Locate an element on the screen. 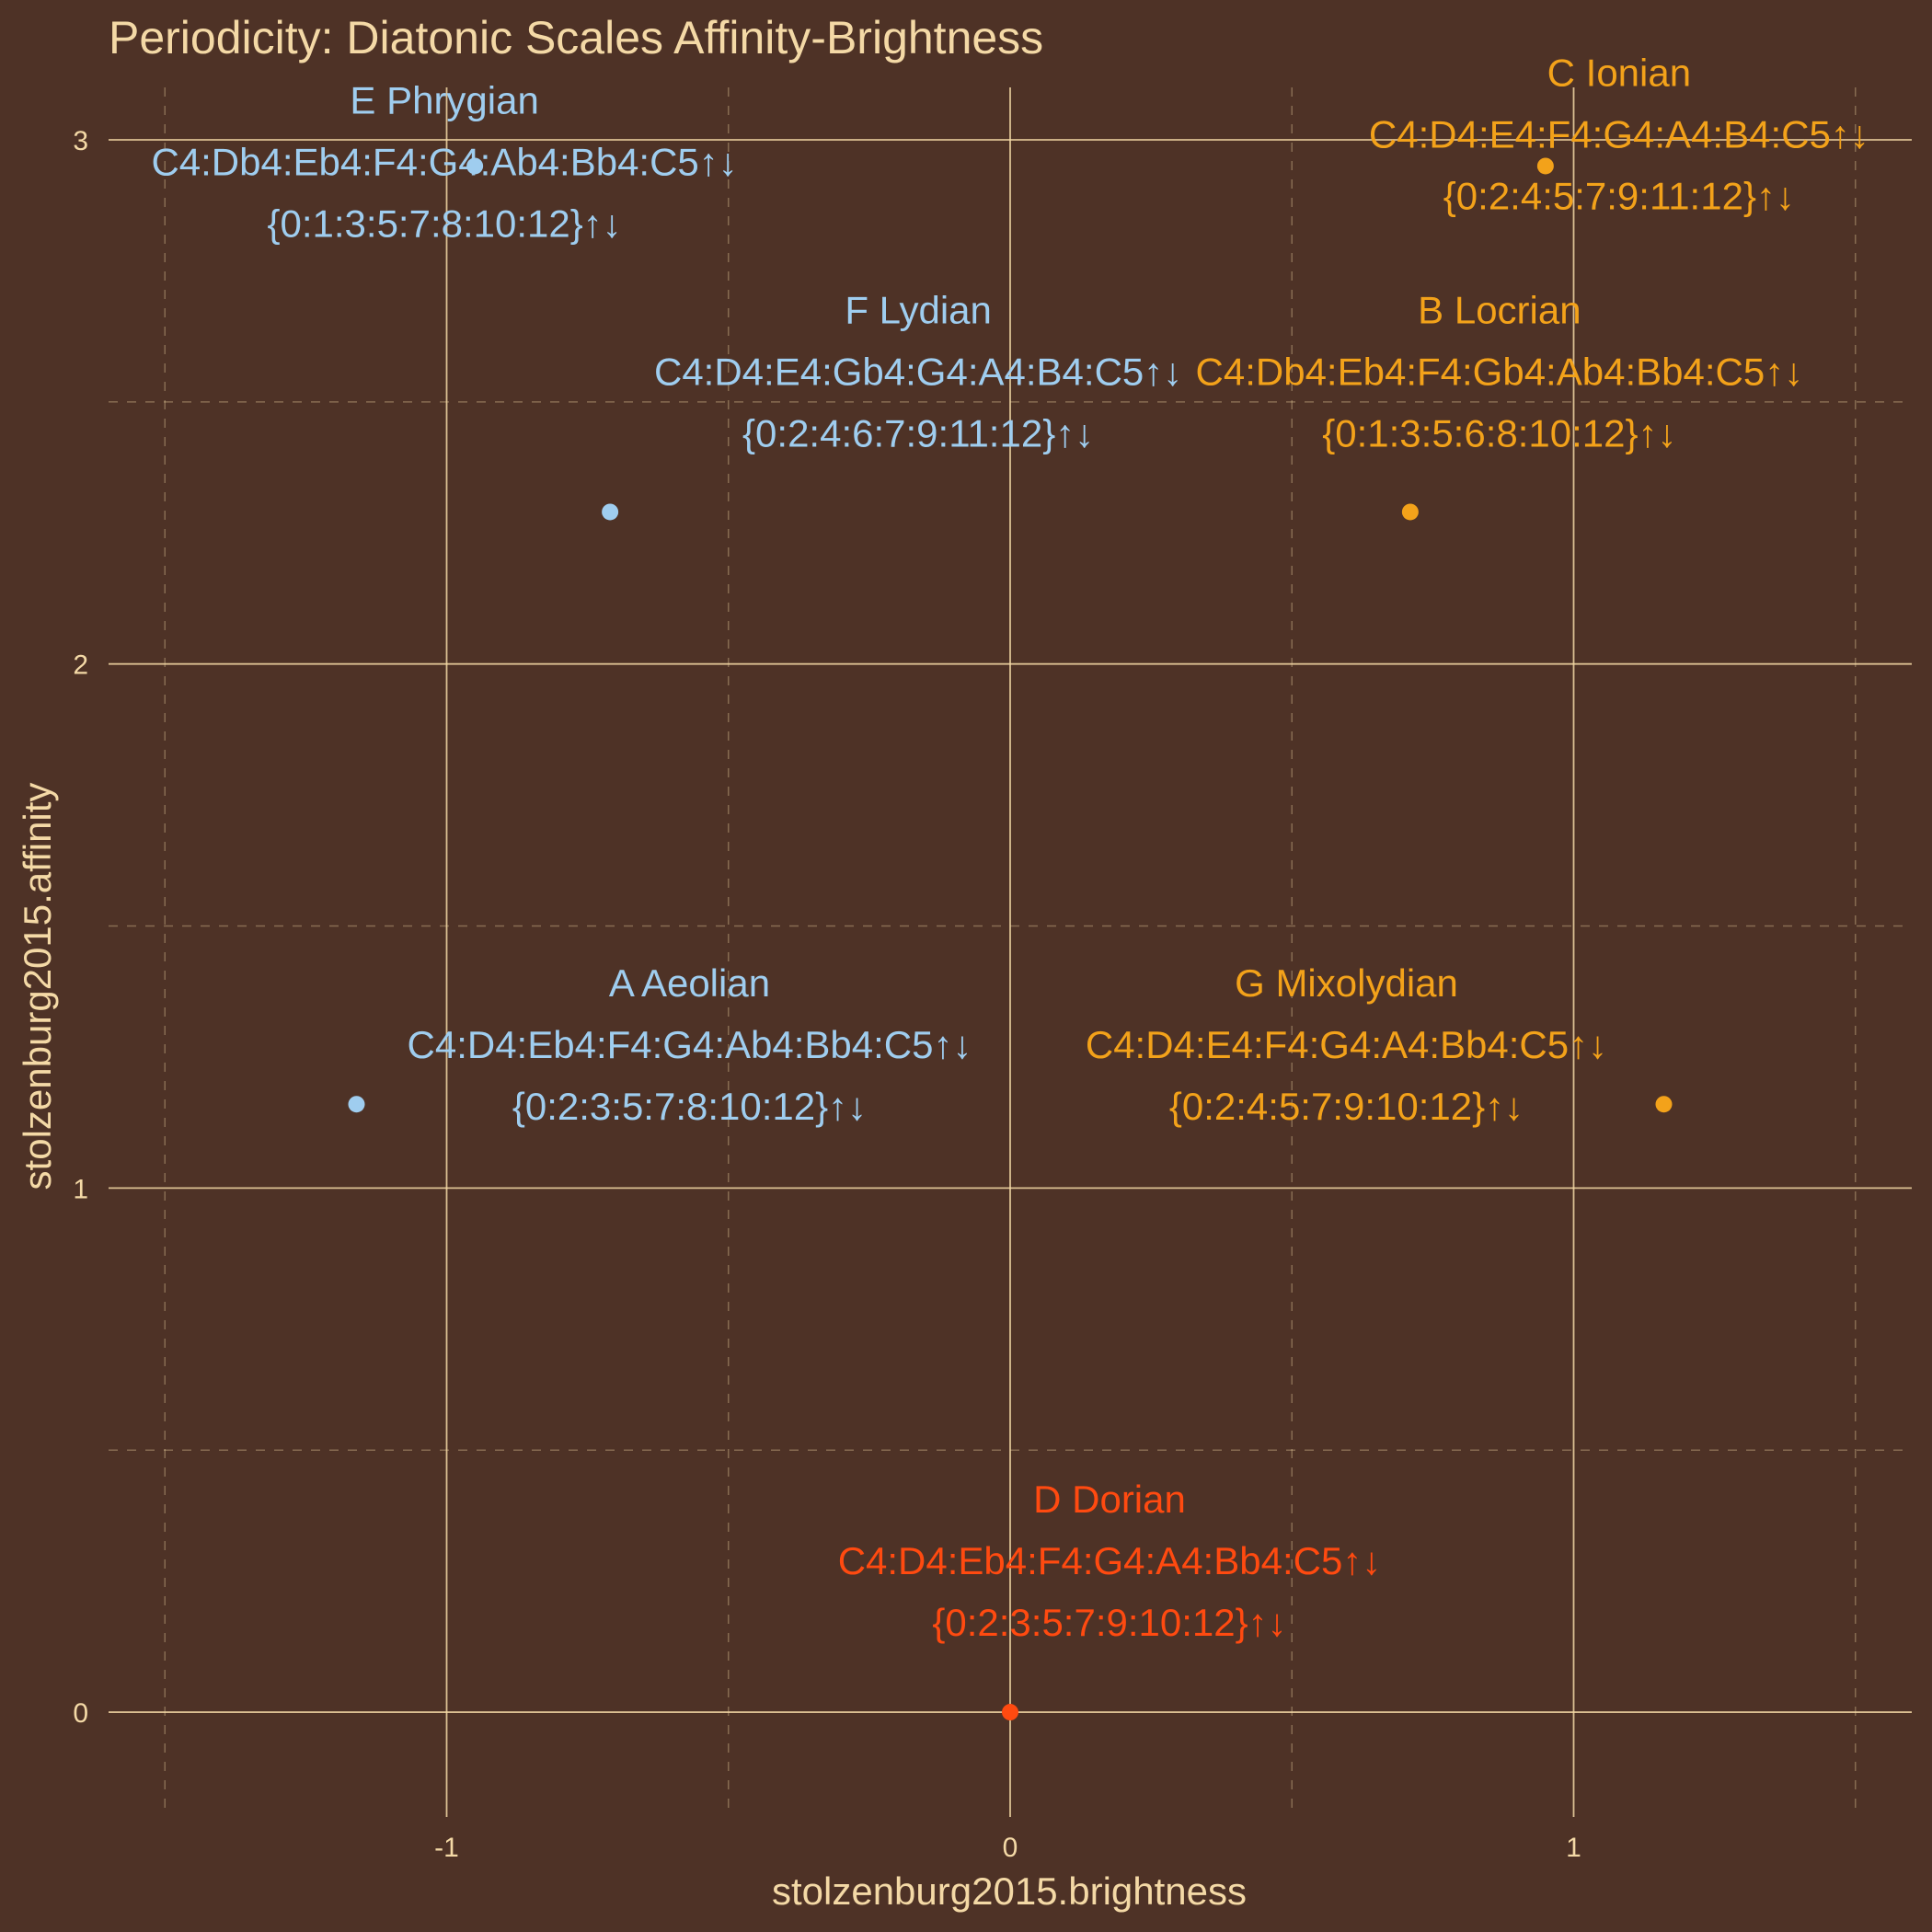 Image resolution: width=1932 pixels, height=1932 pixels. point-name-label: C Ionian is located at coordinates (1619, 72).